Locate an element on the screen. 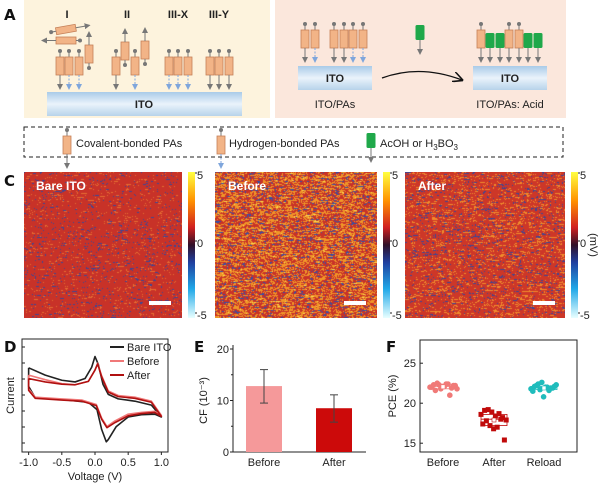 This screenshot has height=483, width=600. kpfm-map-bare-ito is located at coordinates (103, 245).